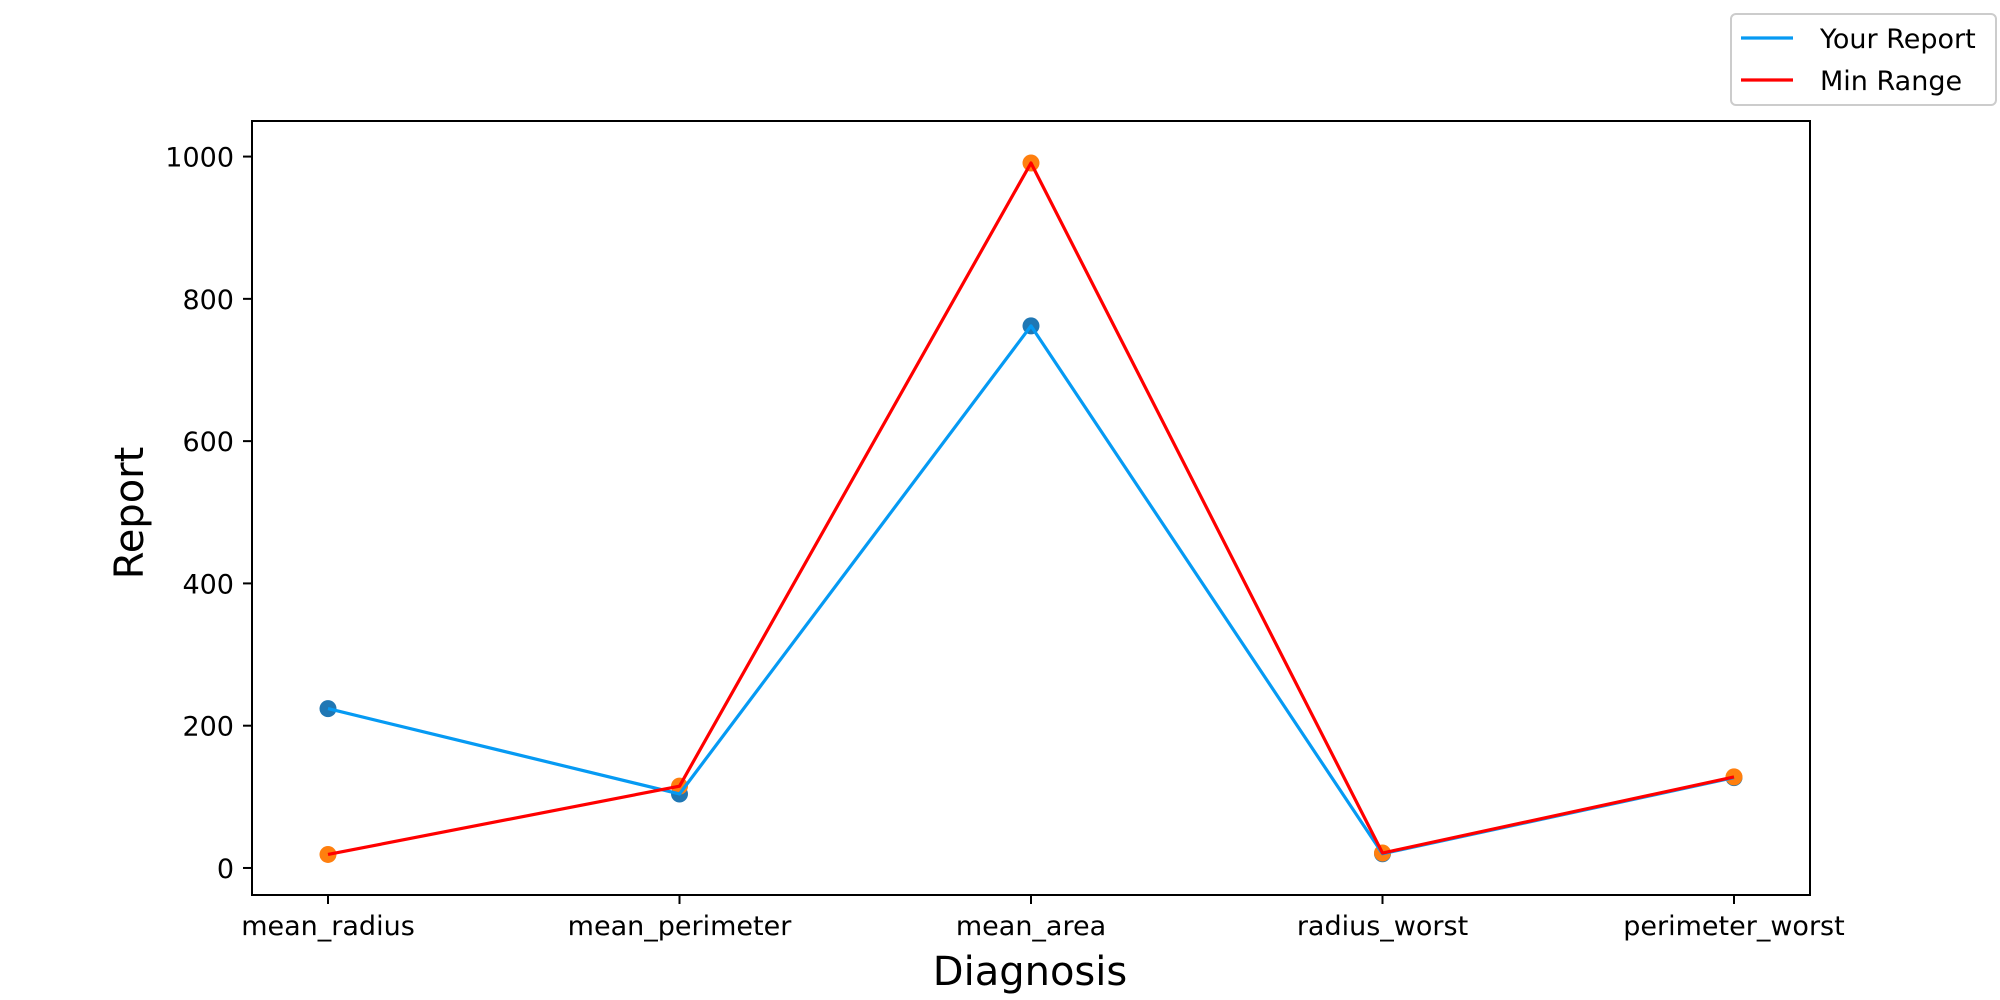 The width and height of the screenshot is (2000, 1000). What do you see at coordinates (1897, 39) in the screenshot?
I see `legend-label-0: Your Report` at bounding box center [1897, 39].